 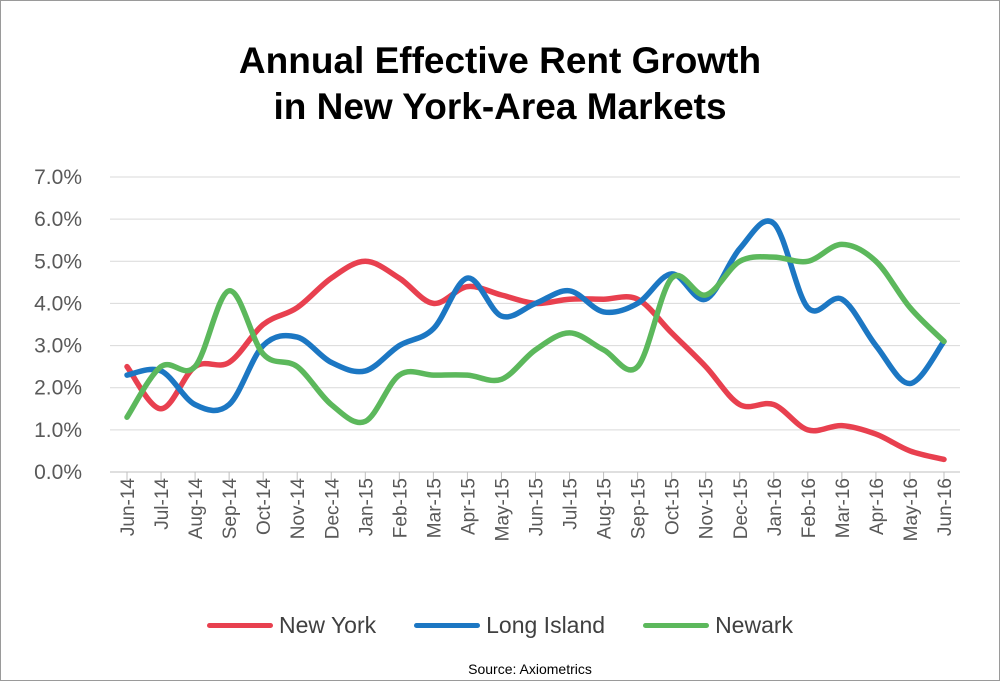 What do you see at coordinates (58, 388) in the screenshot?
I see `y-tick-label: 2.0%` at bounding box center [58, 388].